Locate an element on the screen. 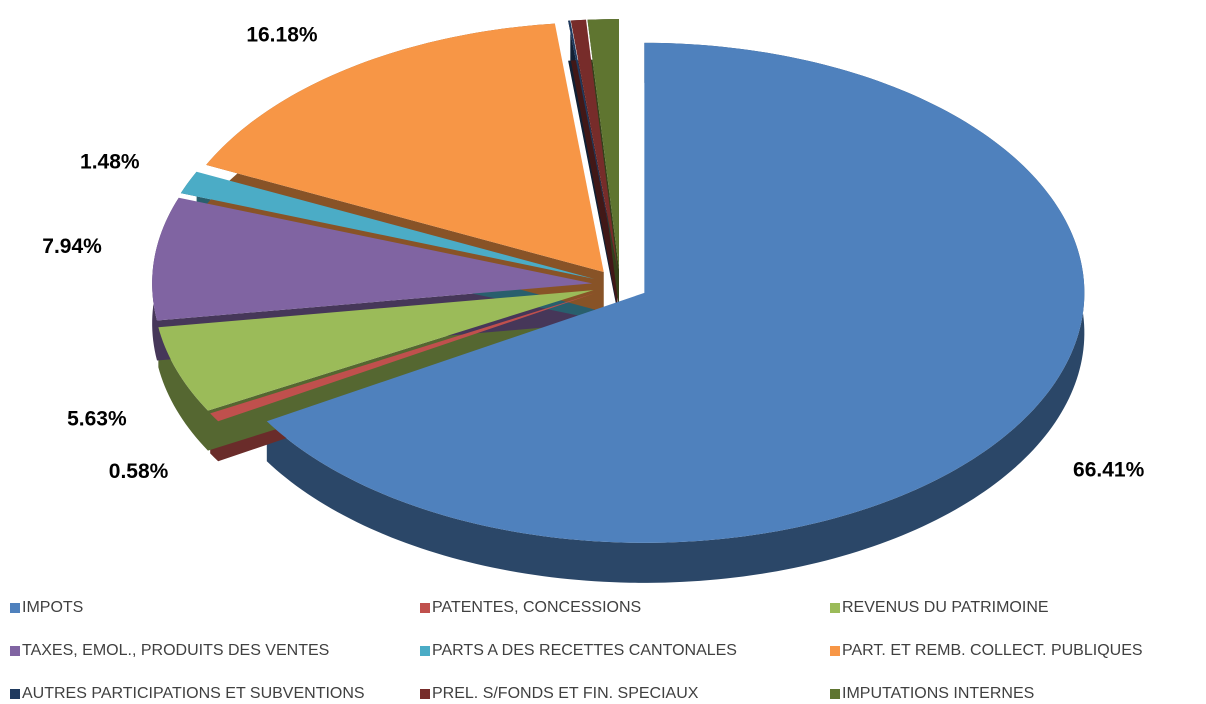 Image resolution: width=1206 pixels, height=704 pixels. legend-label: IMPOTS is located at coordinates (52, 607).